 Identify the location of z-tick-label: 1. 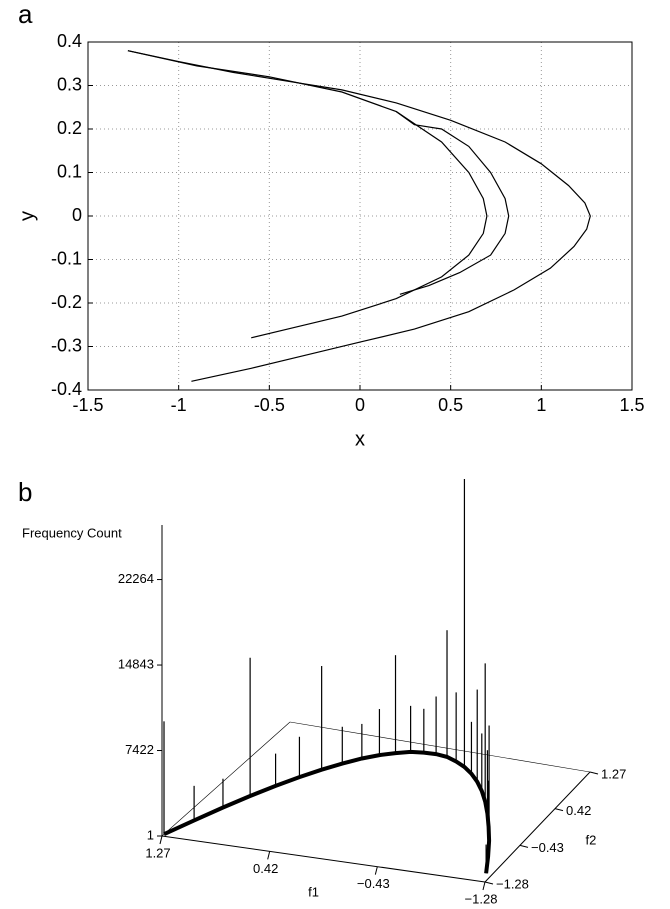
(150, 834).